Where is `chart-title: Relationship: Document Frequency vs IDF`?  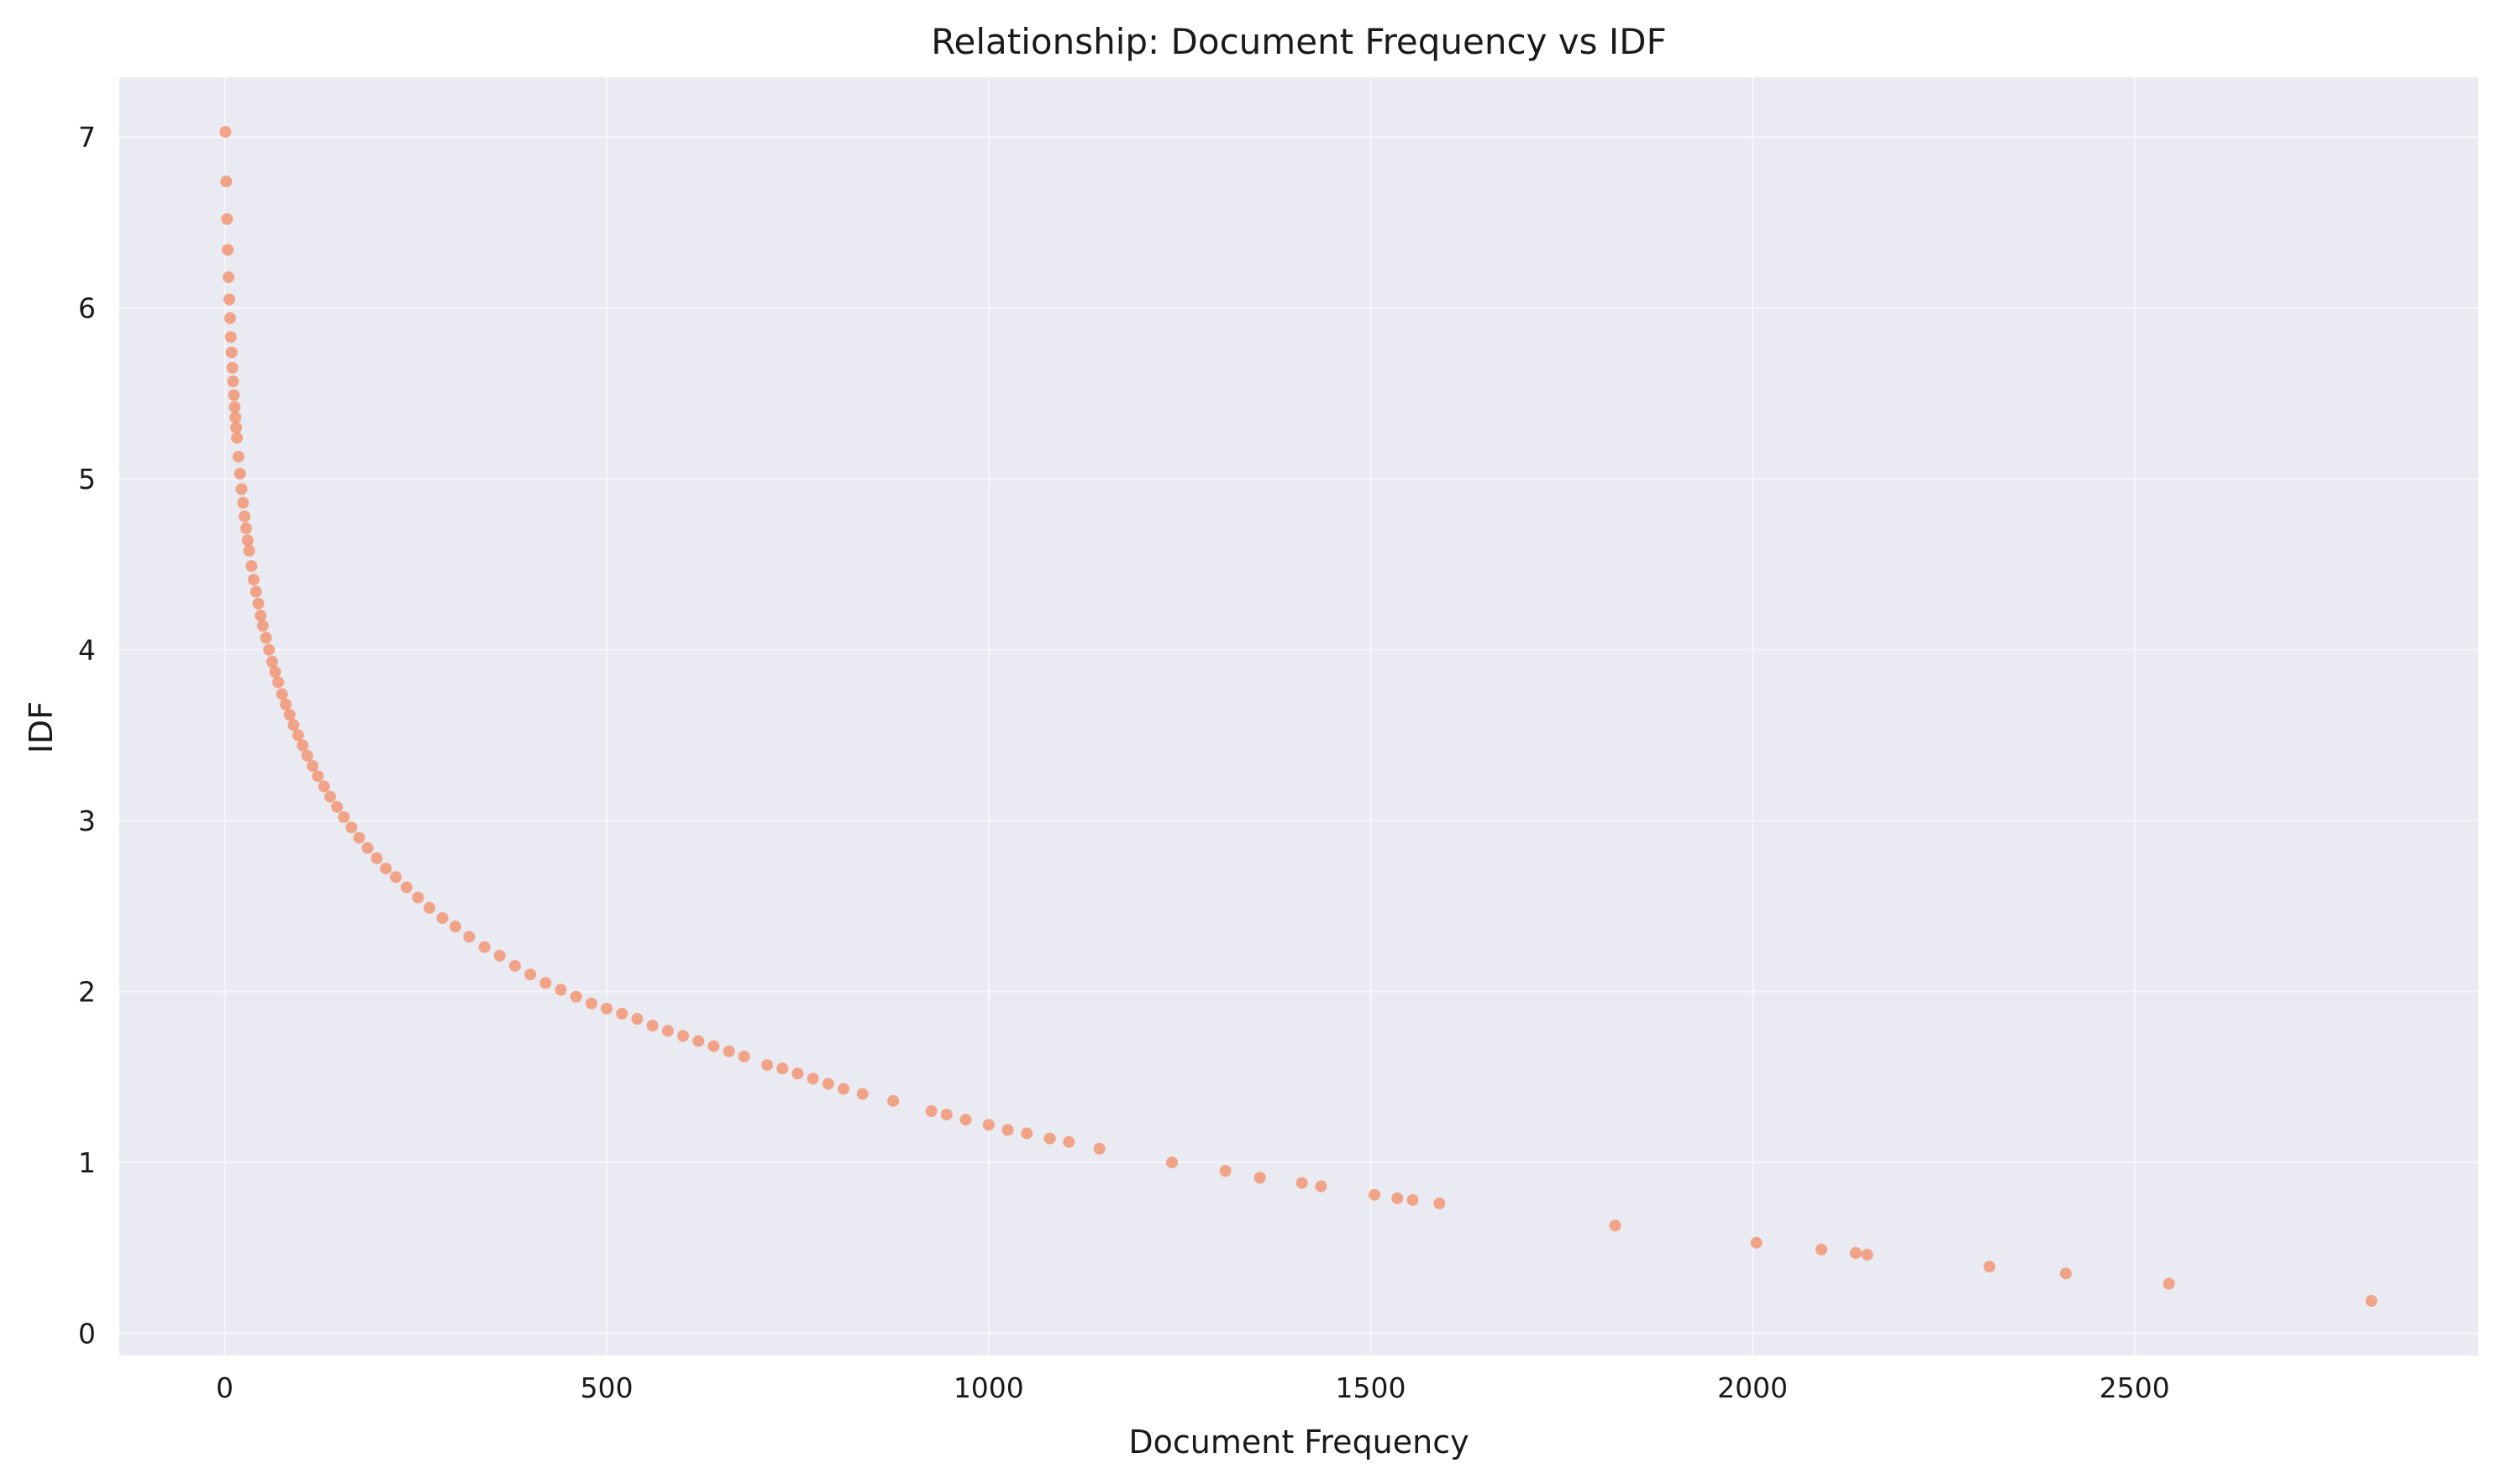
chart-title: Relationship: Document Frequency vs IDF is located at coordinates (1299, 42).